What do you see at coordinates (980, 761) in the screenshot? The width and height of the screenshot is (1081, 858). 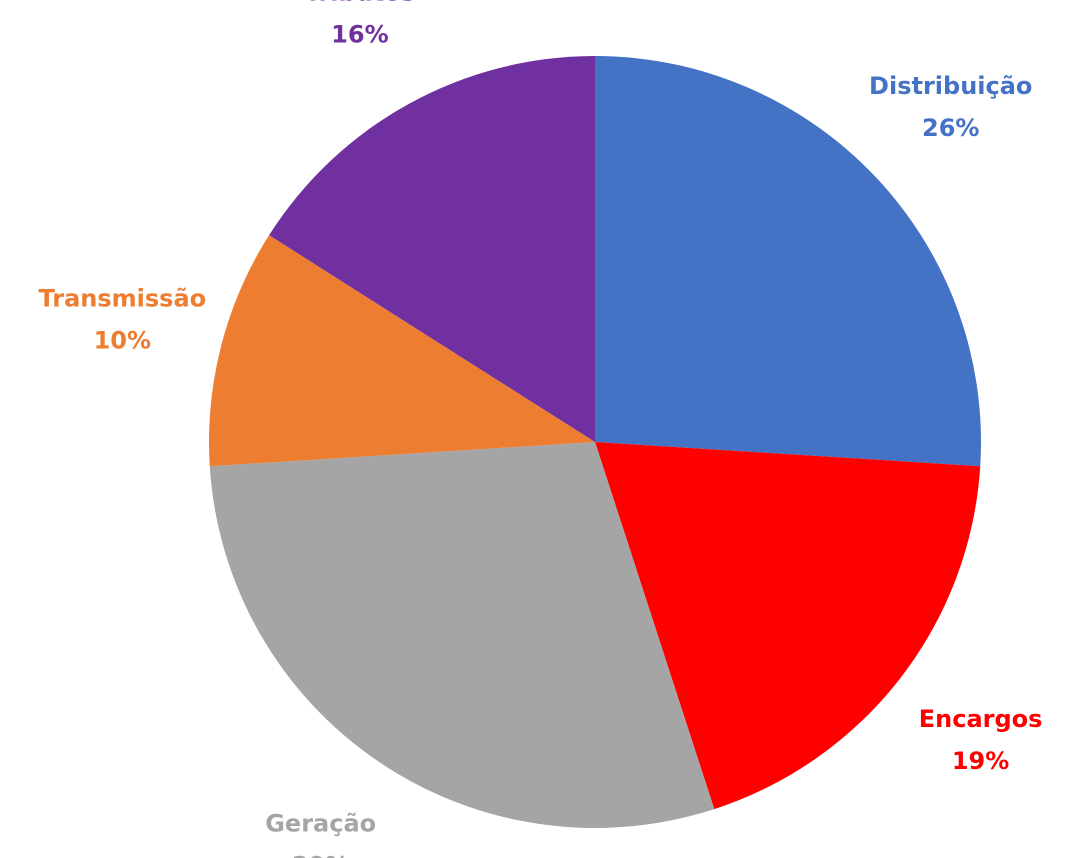 I see `value-label: 19%` at bounding box center [980, 761].